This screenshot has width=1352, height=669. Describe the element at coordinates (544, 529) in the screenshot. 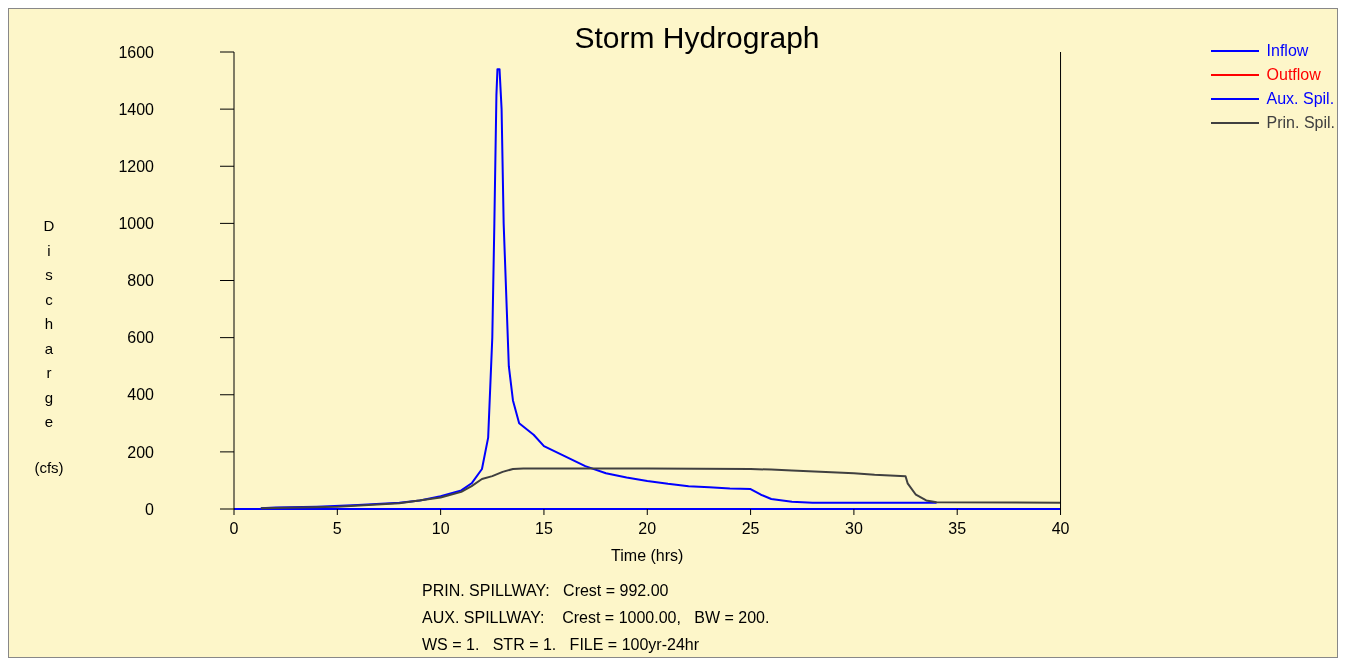

I see `x-tick-label: 15` at that location.